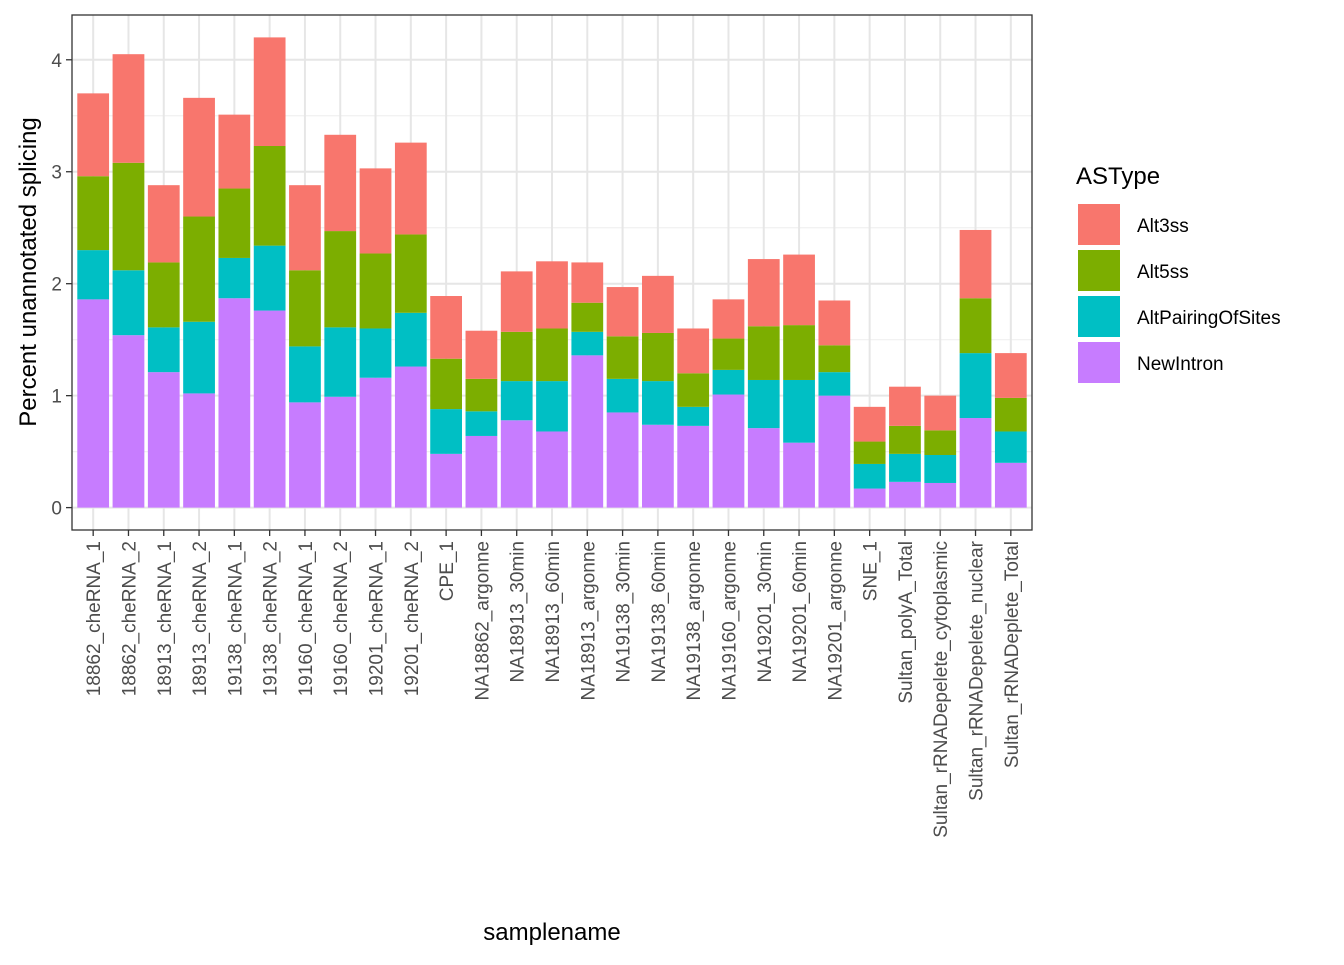  Describe the element at coordinates (377, 618) in the screenshot. I see `x-tick-label: 19201_cheRNA_1` at that location.